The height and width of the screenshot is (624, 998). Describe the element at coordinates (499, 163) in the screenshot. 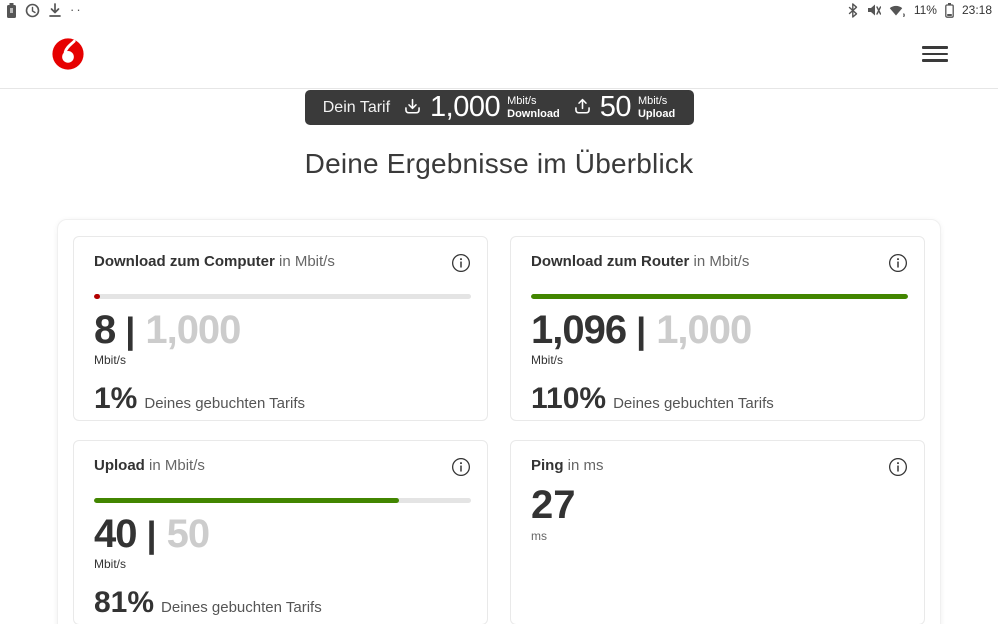

I see `page-title: Deine Ergebnisse im Überblick` at that location.